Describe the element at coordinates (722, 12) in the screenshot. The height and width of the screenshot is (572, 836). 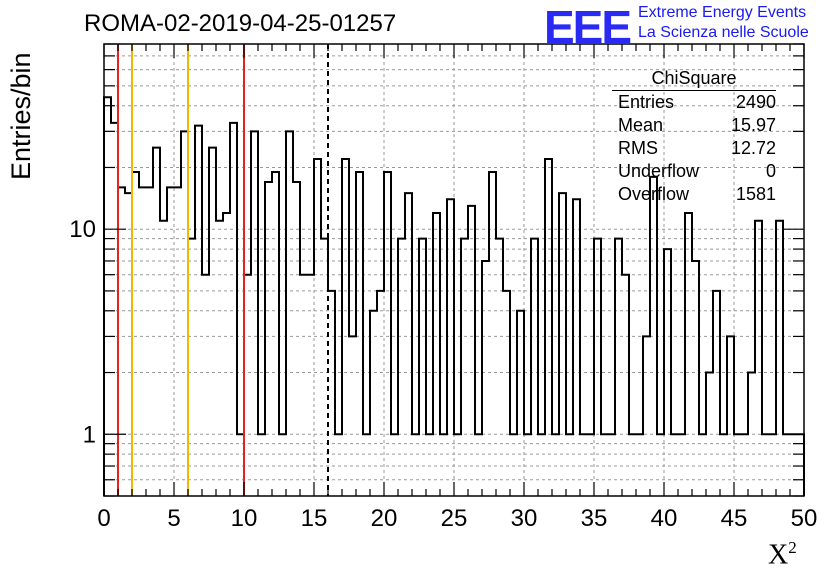
I see `logo-line-1: Extreme Energy Events` at that location.